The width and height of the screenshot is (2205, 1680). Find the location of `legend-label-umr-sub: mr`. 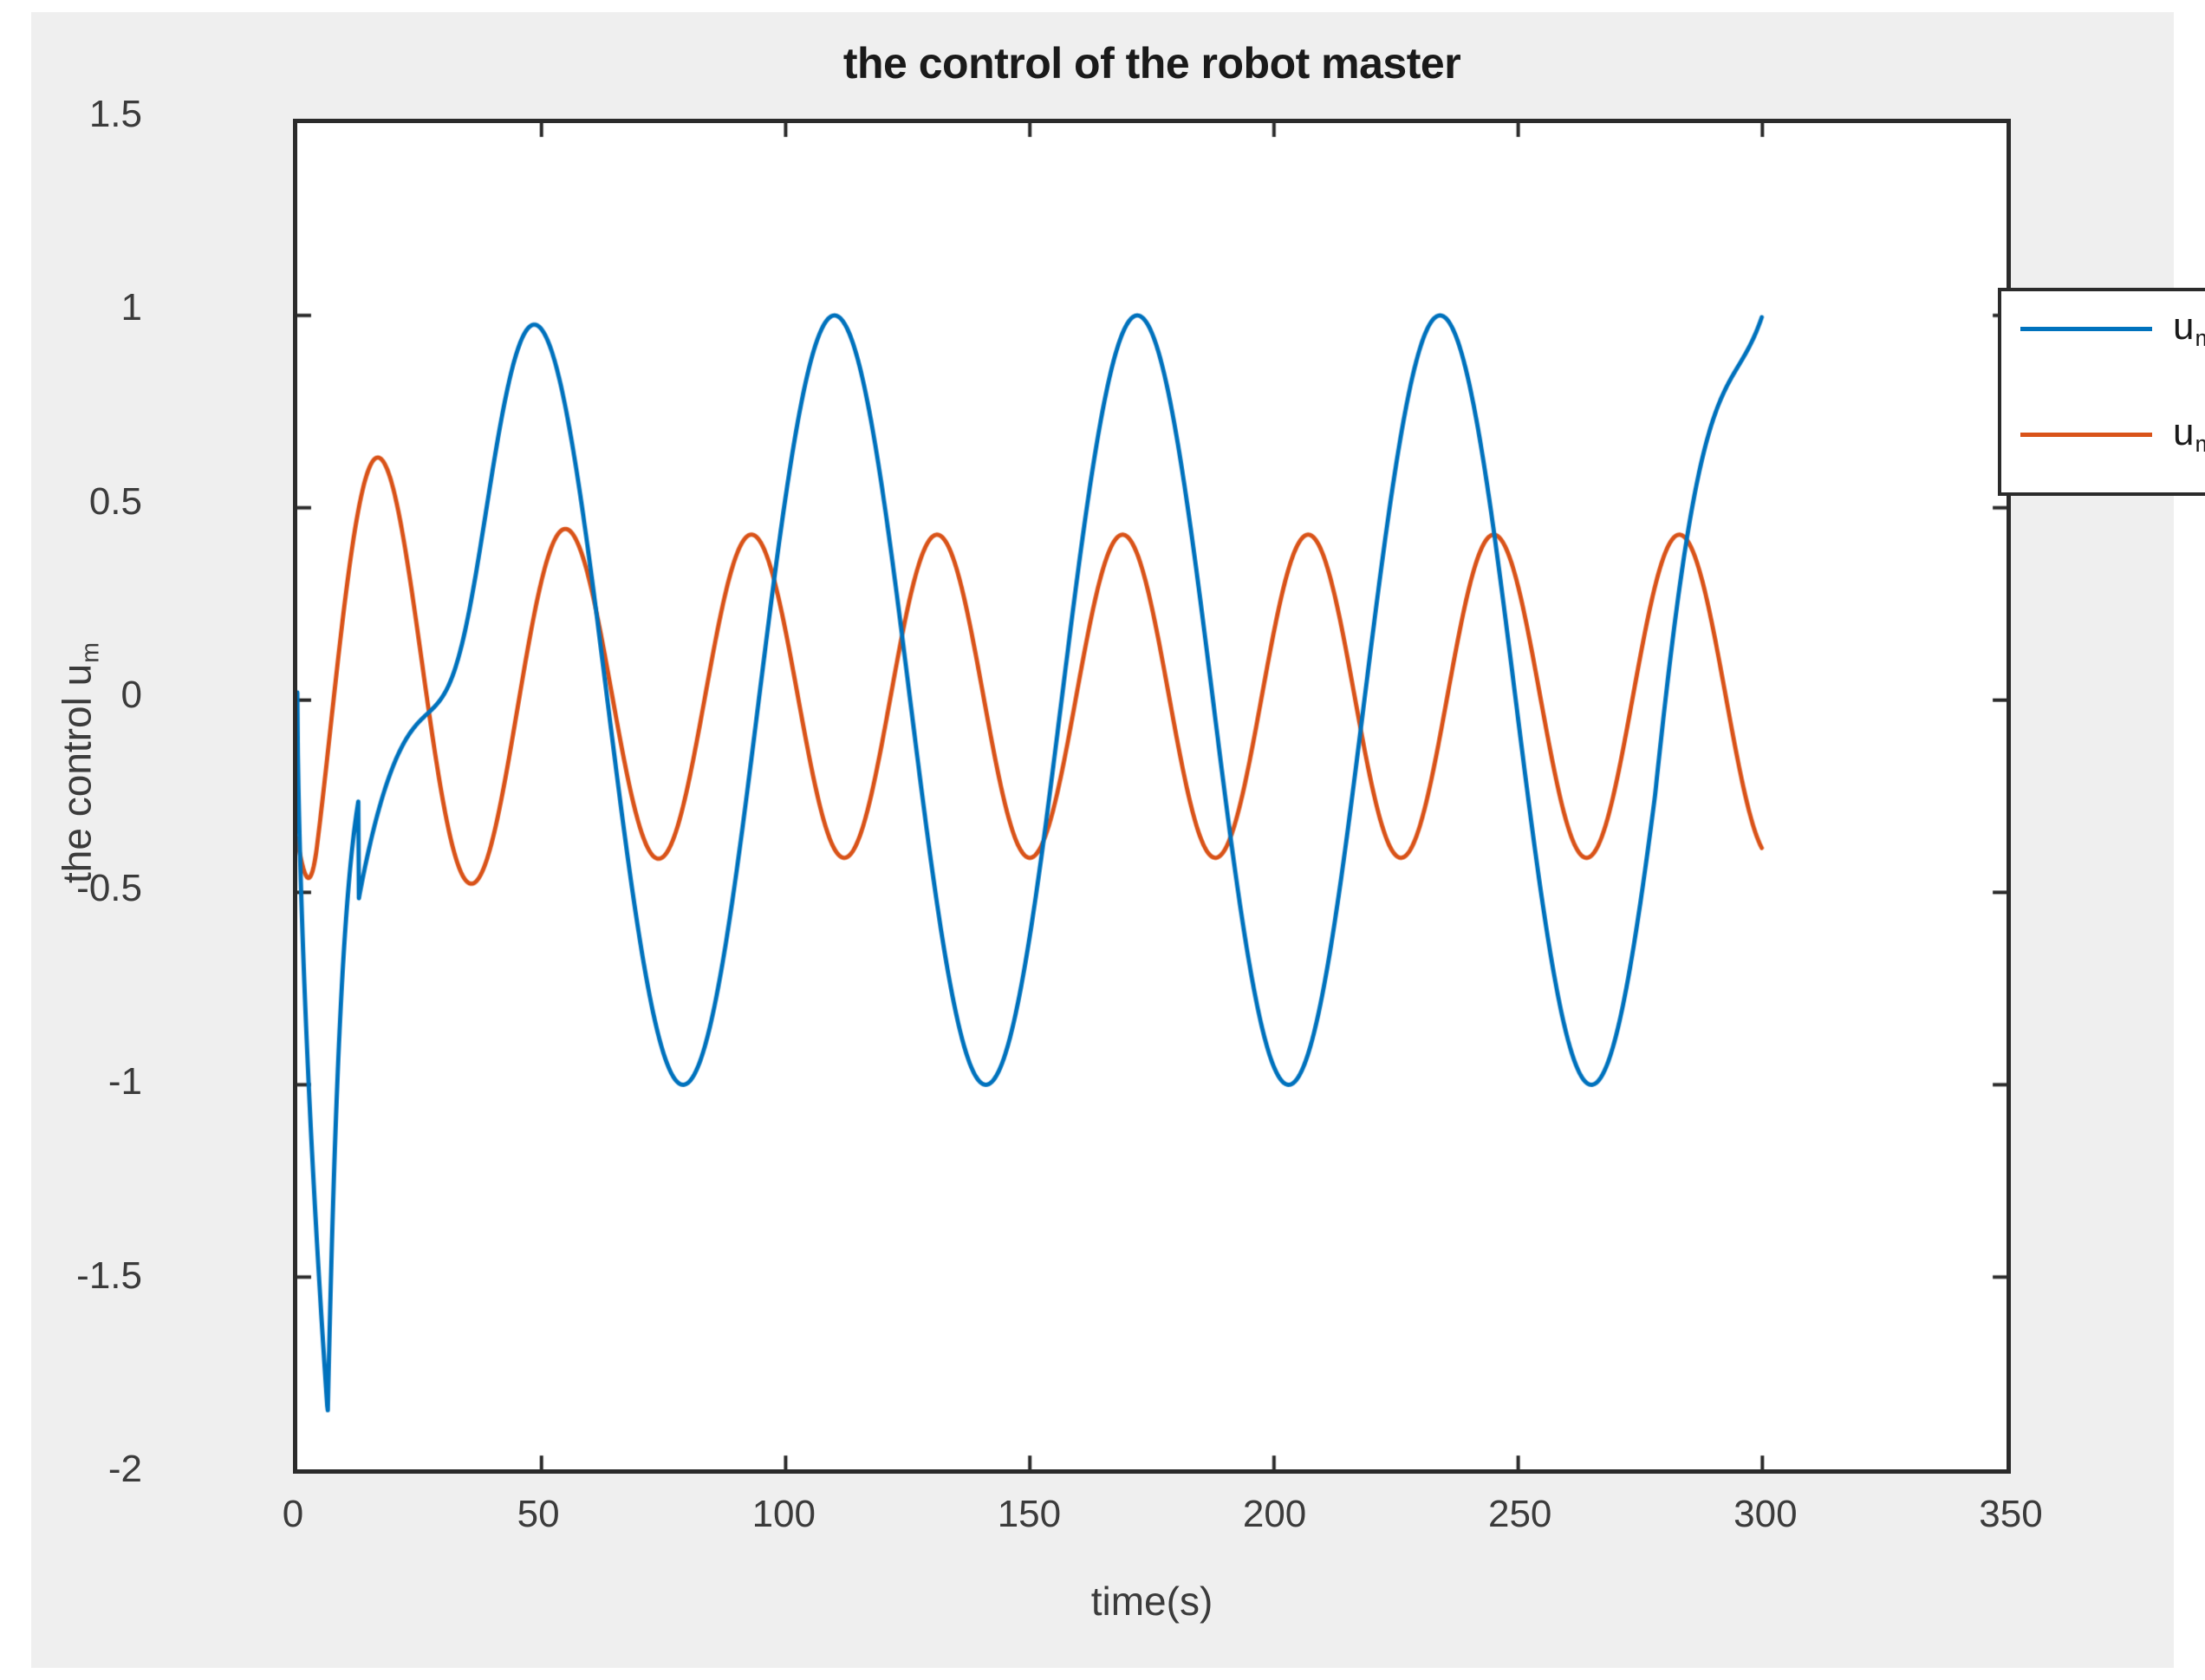

legend-label-umr-sub: mr is located at coordinates (2200, 444).